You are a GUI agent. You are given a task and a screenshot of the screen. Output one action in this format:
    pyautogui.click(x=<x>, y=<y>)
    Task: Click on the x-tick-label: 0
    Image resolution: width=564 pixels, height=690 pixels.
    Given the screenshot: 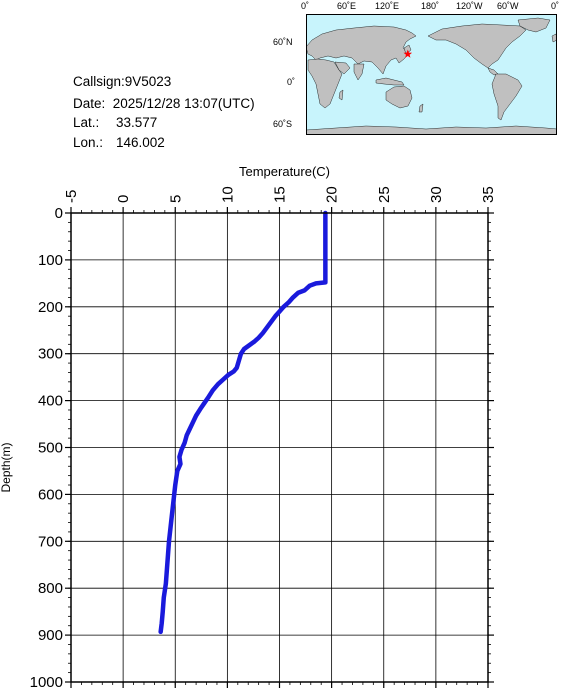 What is the action you would take?
    pyautogui.click(x=123, y=199)
    